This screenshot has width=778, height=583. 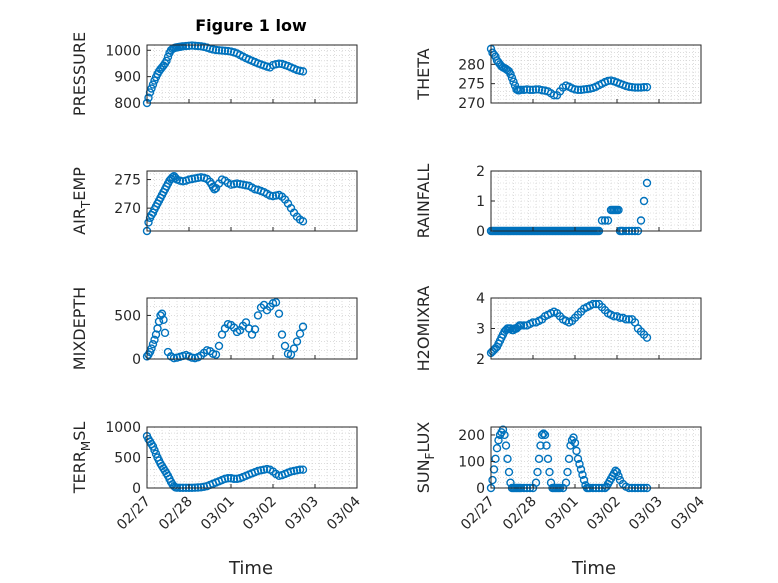 I want to click on y-axis-label-subscript: M, so click(x=86, y=446).